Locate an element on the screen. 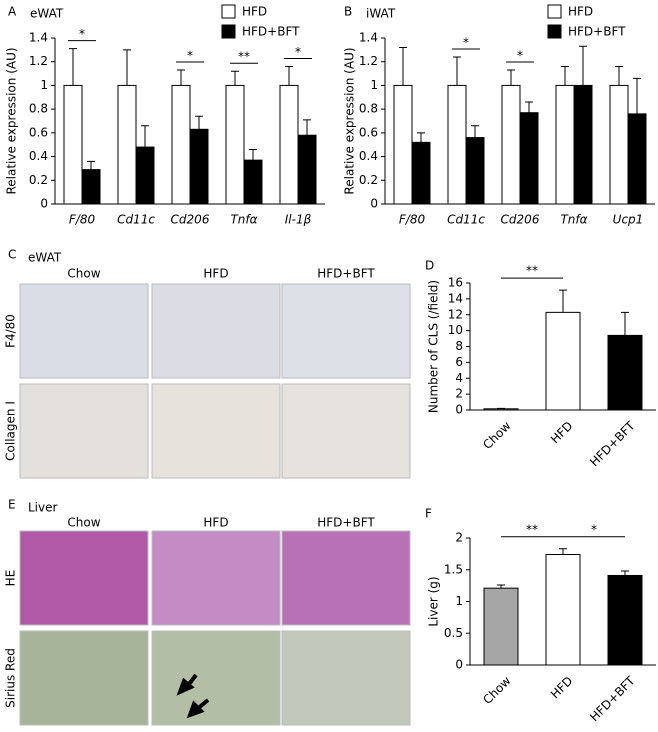 The width and height of the screenshot is (658, 732). y-tick-label: 0.5 is located at coordinates (453, 633).